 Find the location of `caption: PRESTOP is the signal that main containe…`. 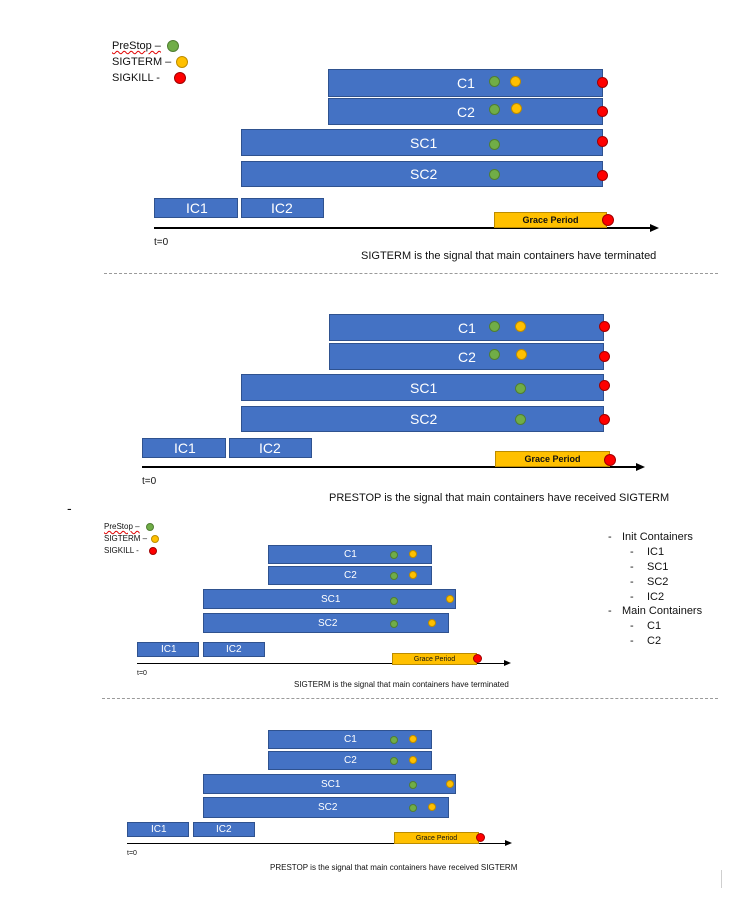

caption: PRESTOP is the signal that main containe… is located at coordinates (394, 867).